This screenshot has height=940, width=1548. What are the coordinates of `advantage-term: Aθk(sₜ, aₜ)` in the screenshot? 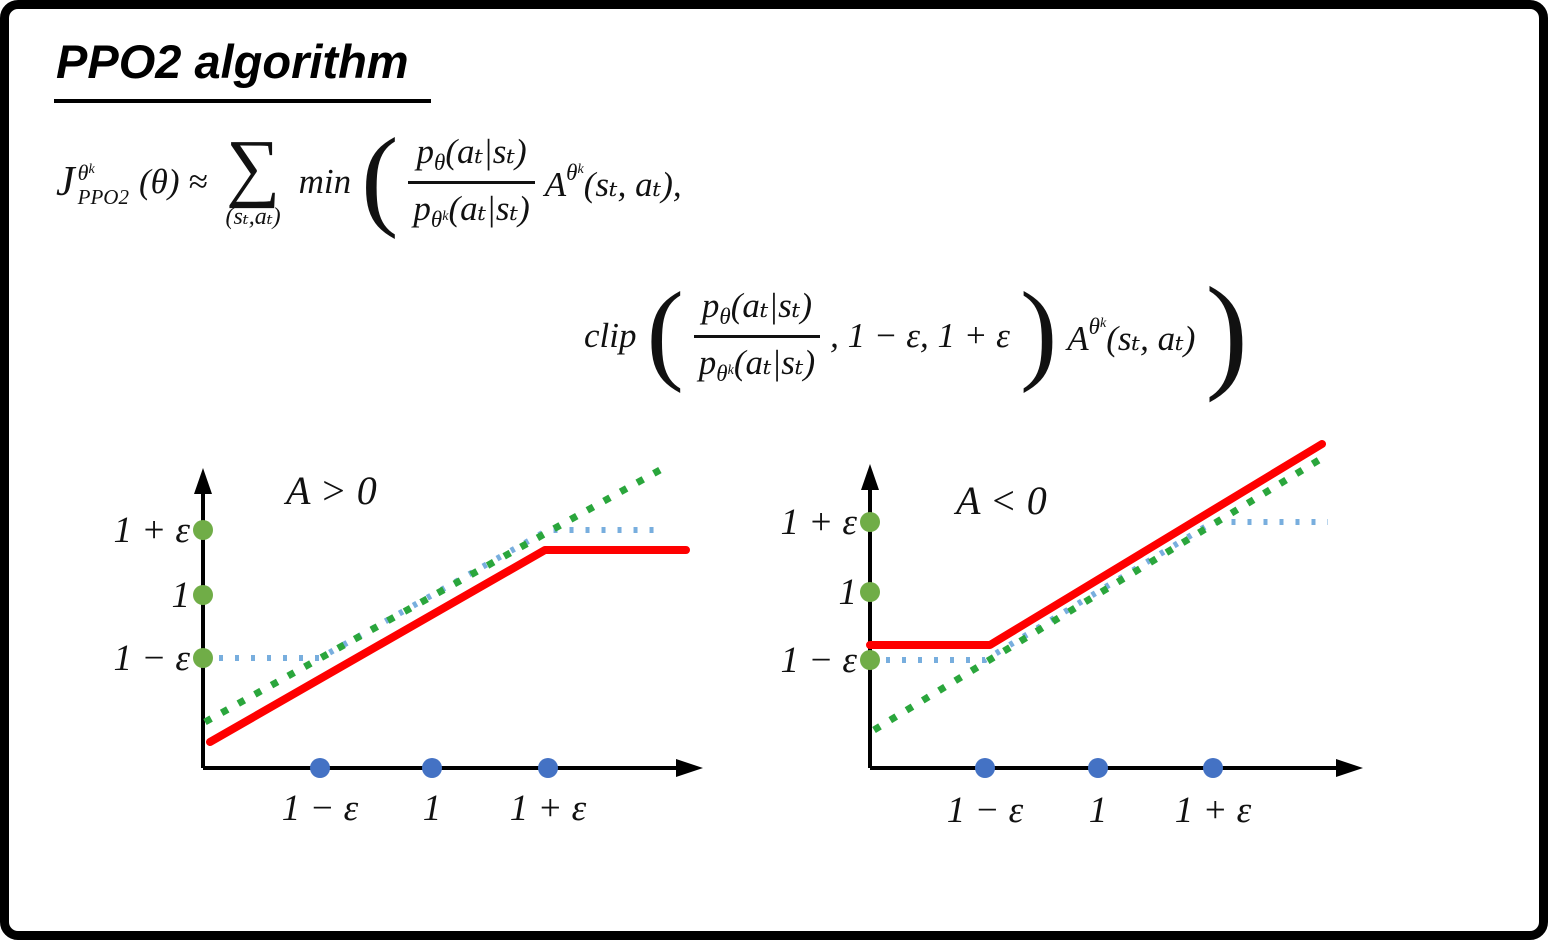 It's located at (1131, 336).